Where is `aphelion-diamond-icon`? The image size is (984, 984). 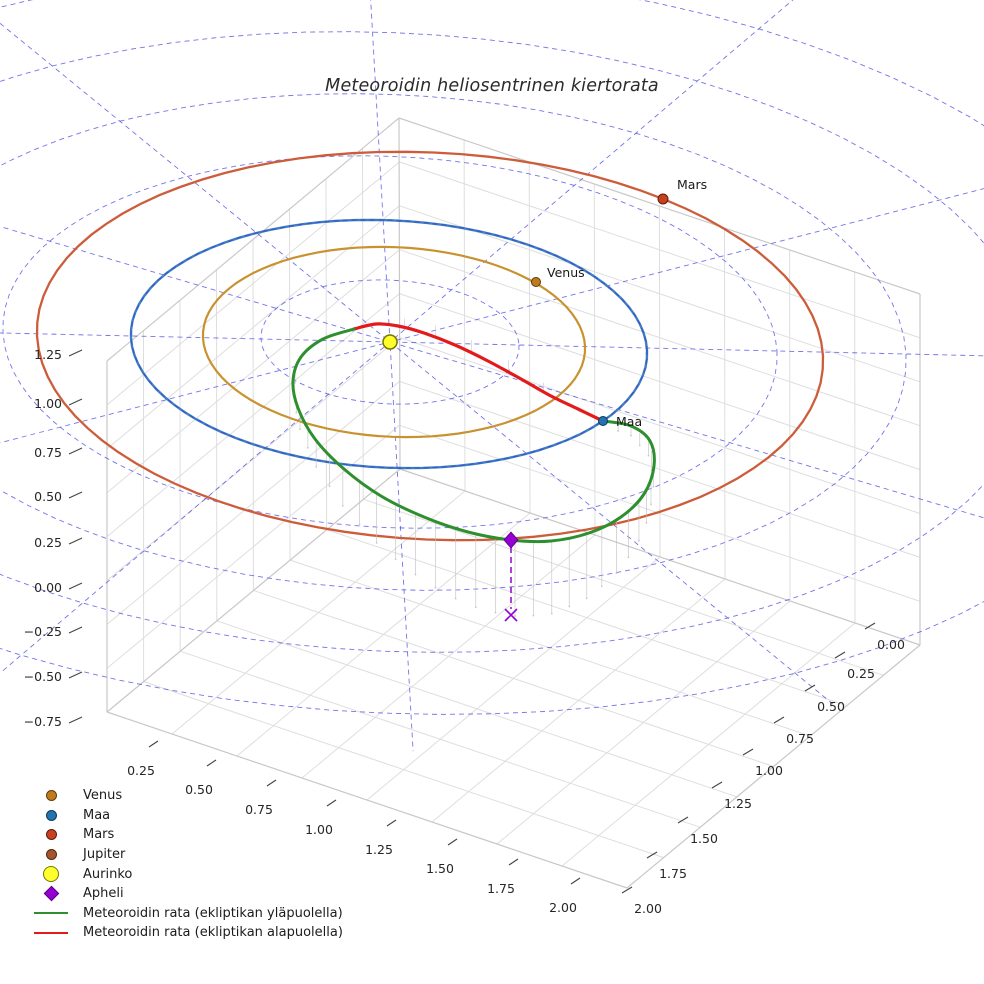 aphelion-diamond-icon is located at coordinates (511, 540).